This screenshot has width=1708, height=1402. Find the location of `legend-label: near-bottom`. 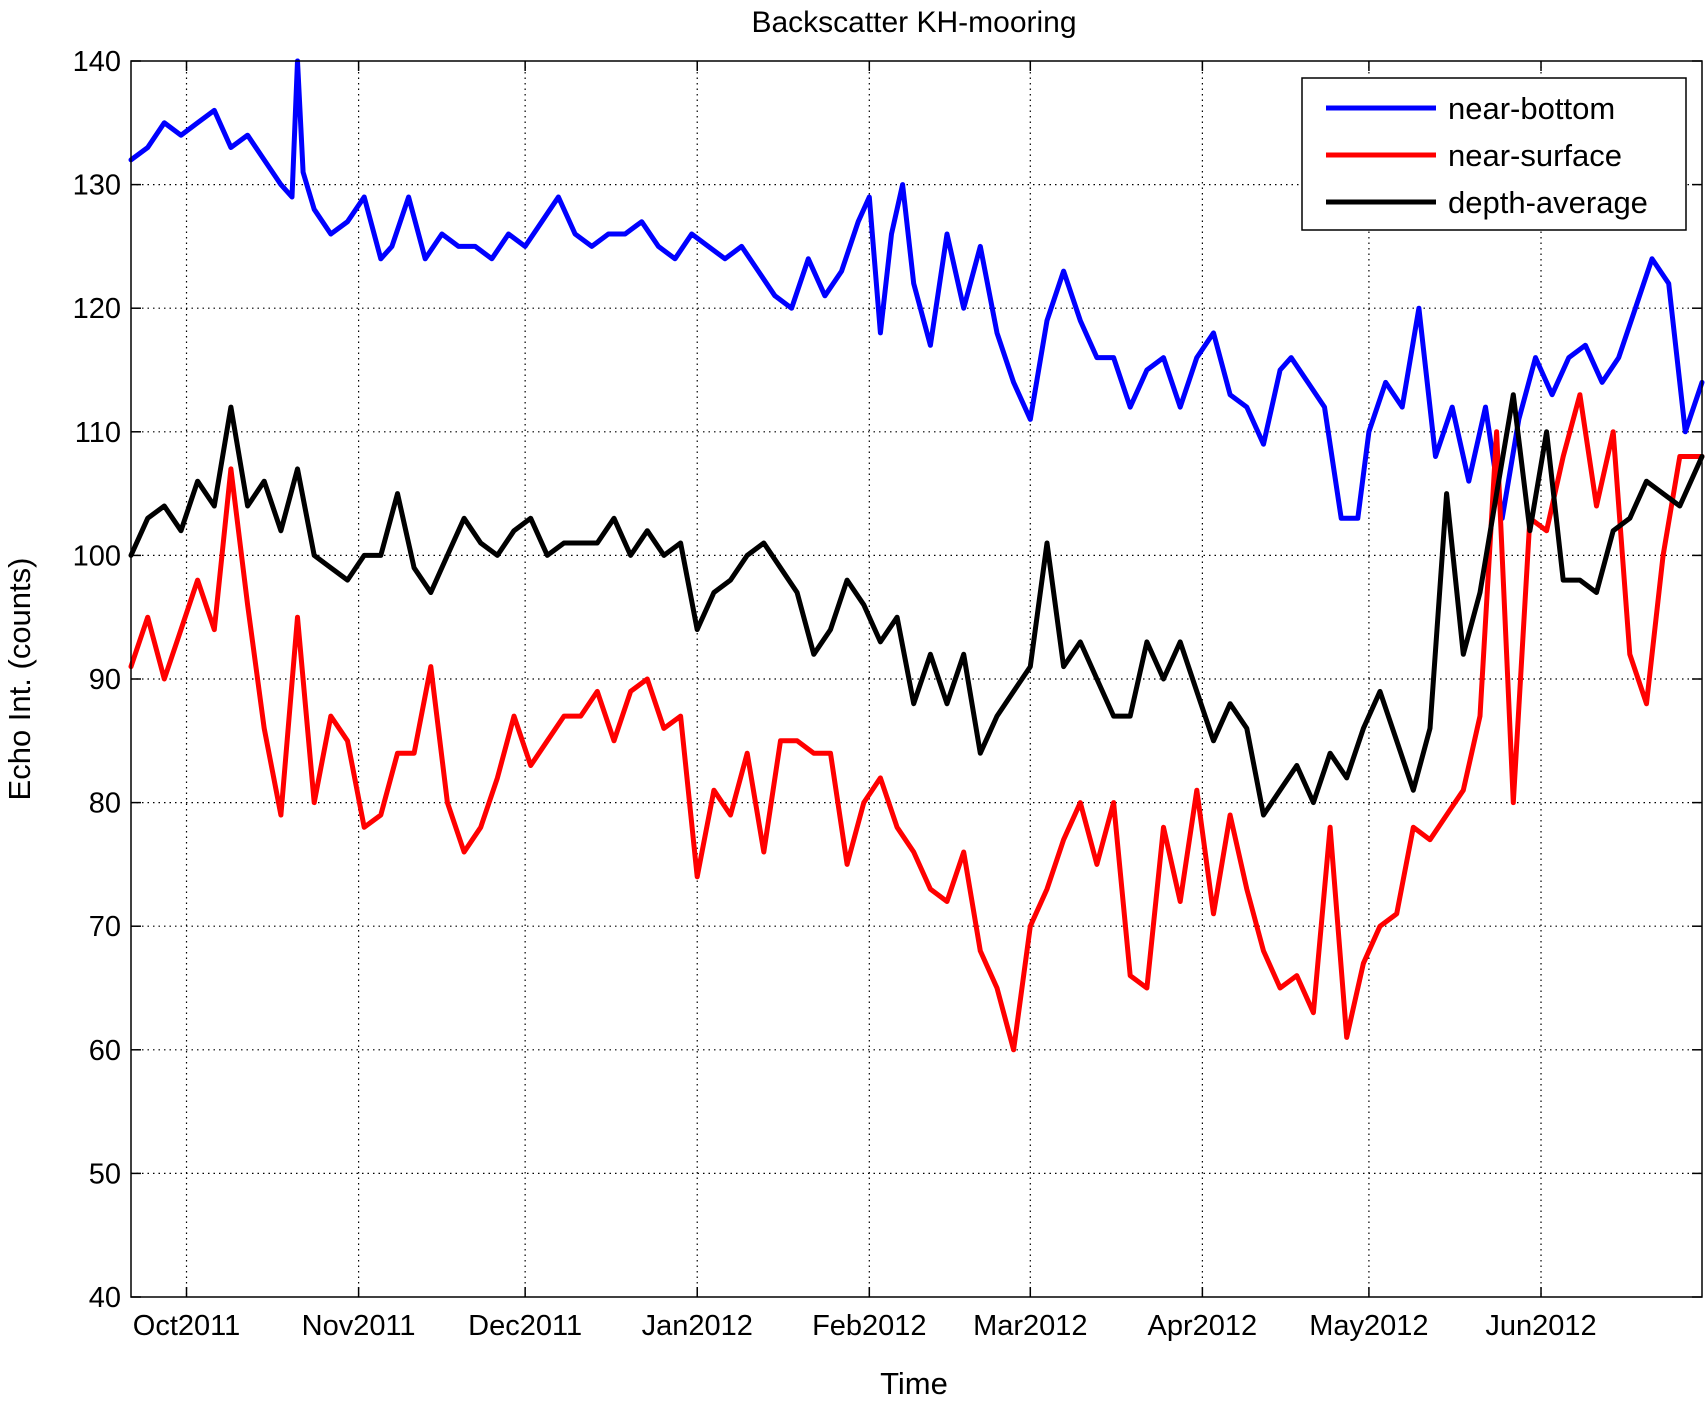

legend-label: near-bottom is located at coordinates (1531, 108).